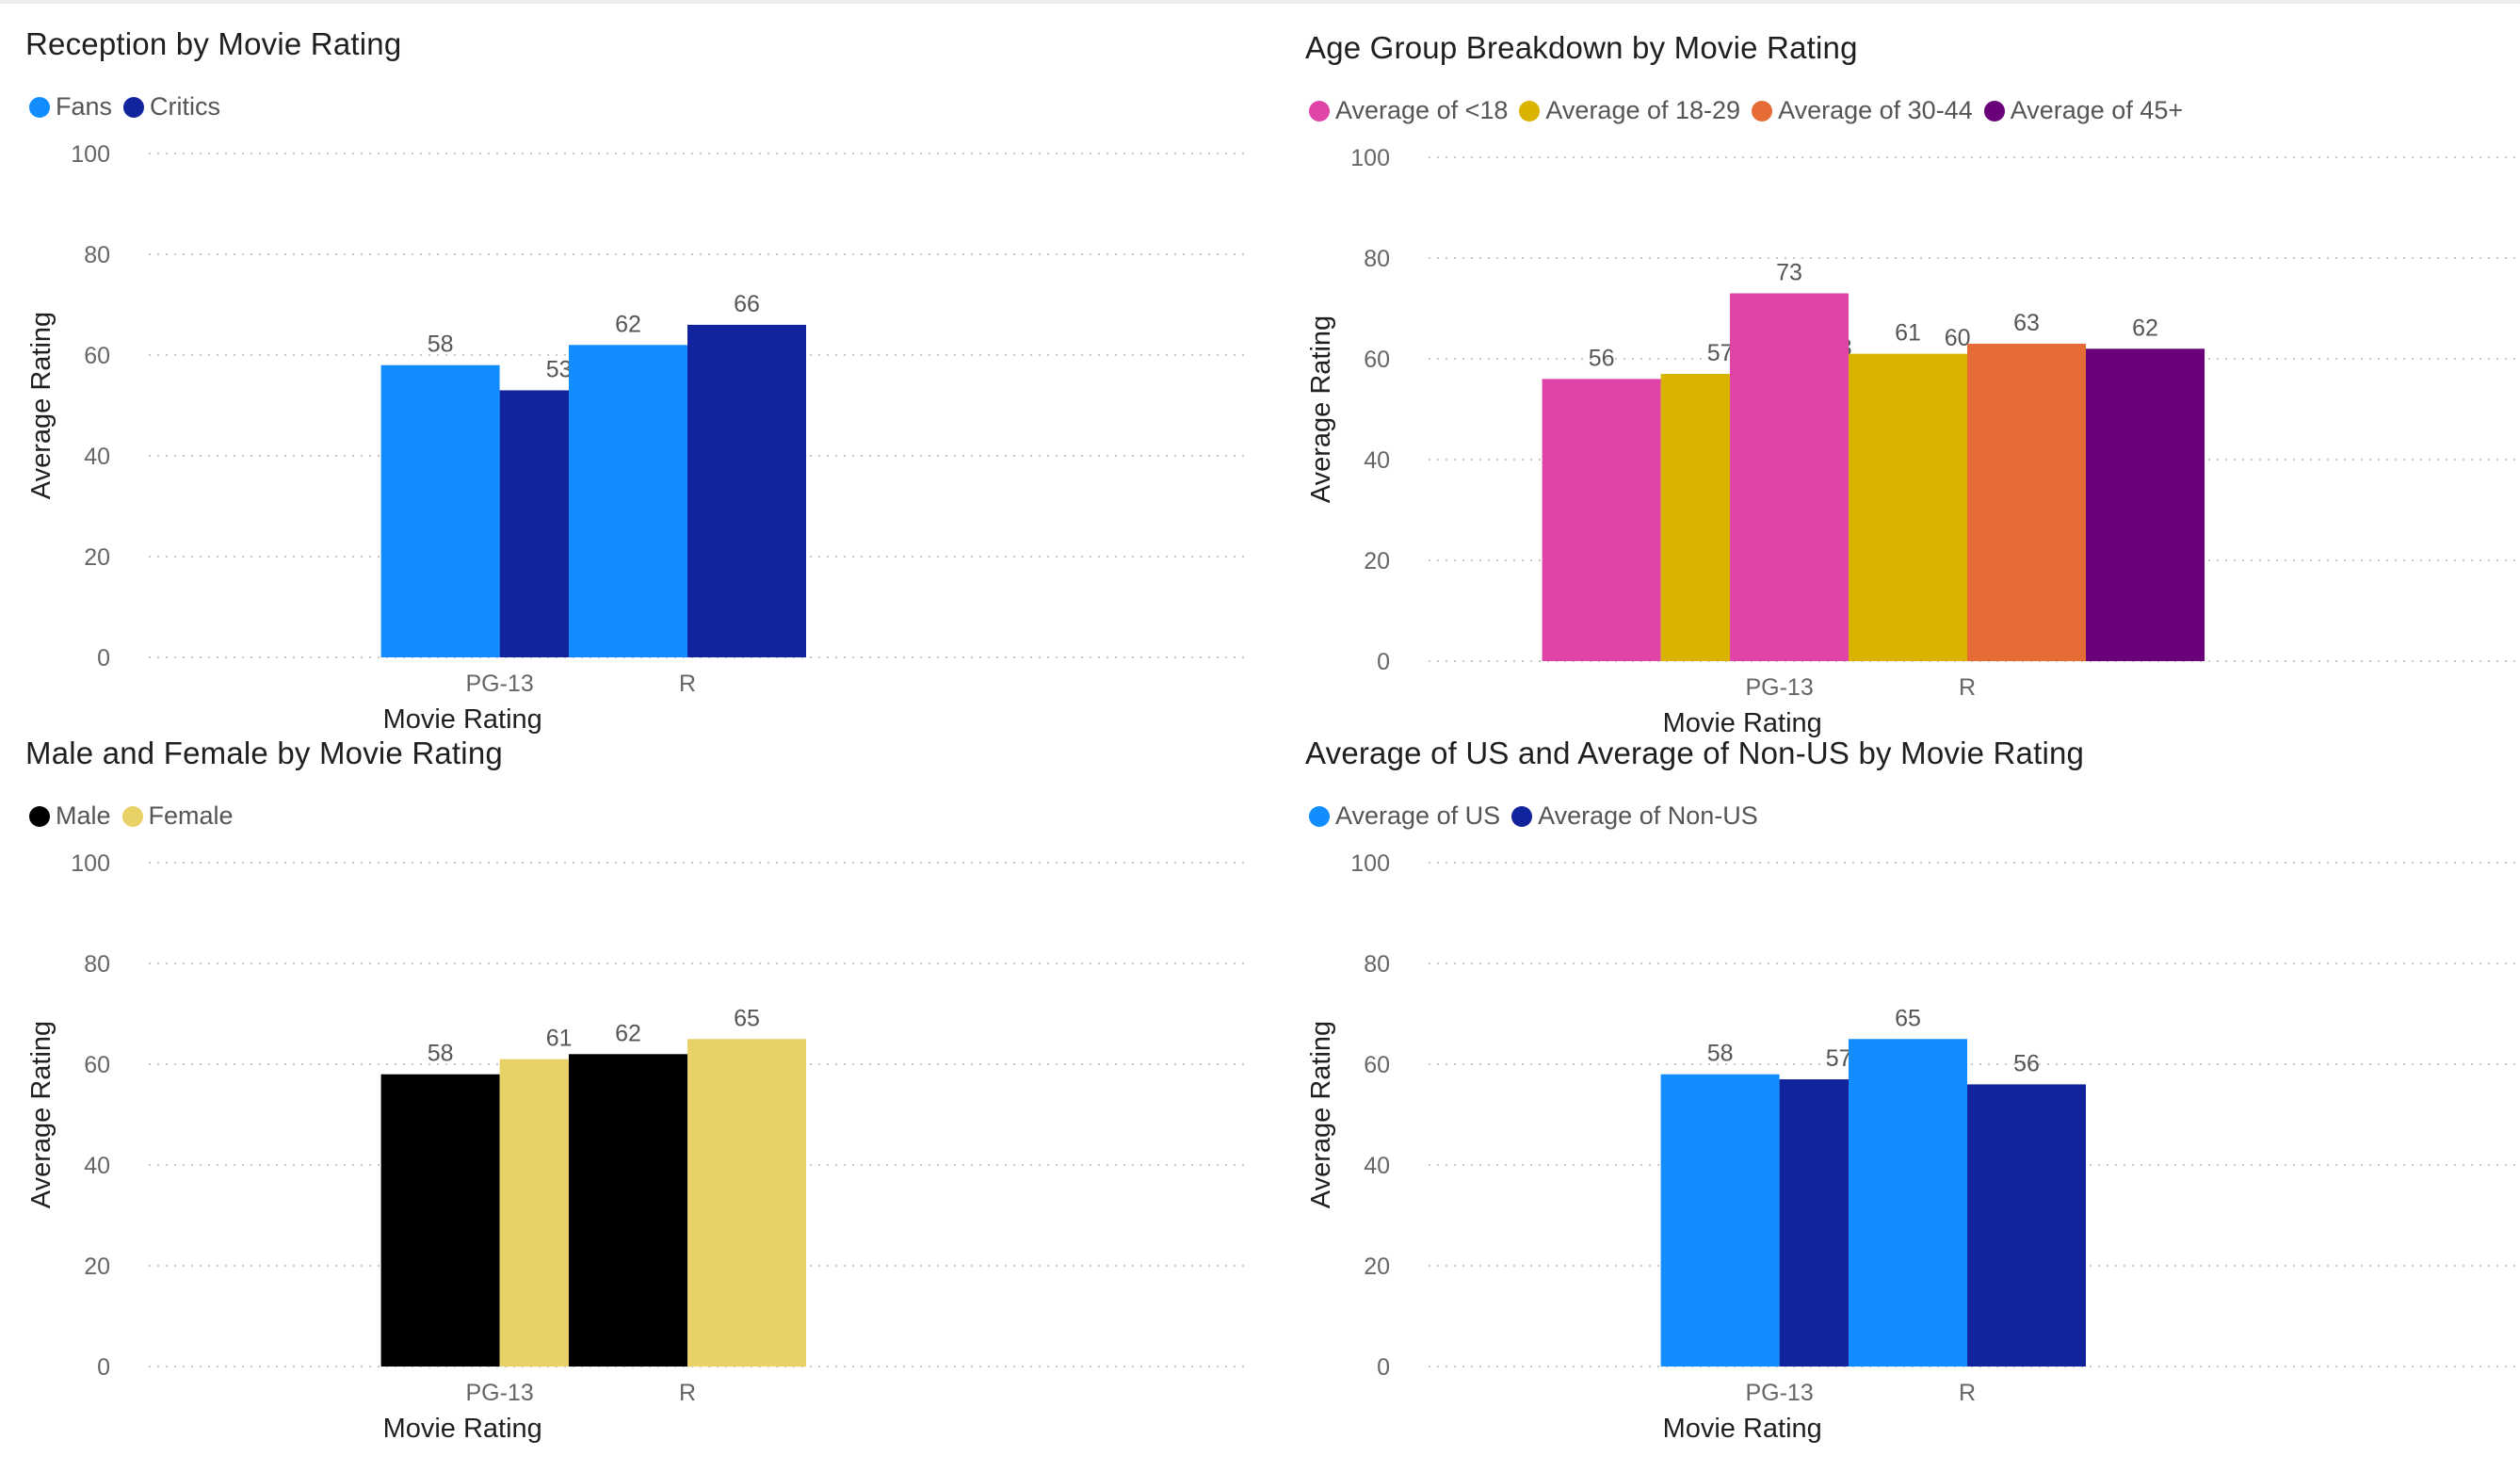  Describe the element at coordinates (177, 816) in the screenshot. I see `legend-item-female: Female` at that location.